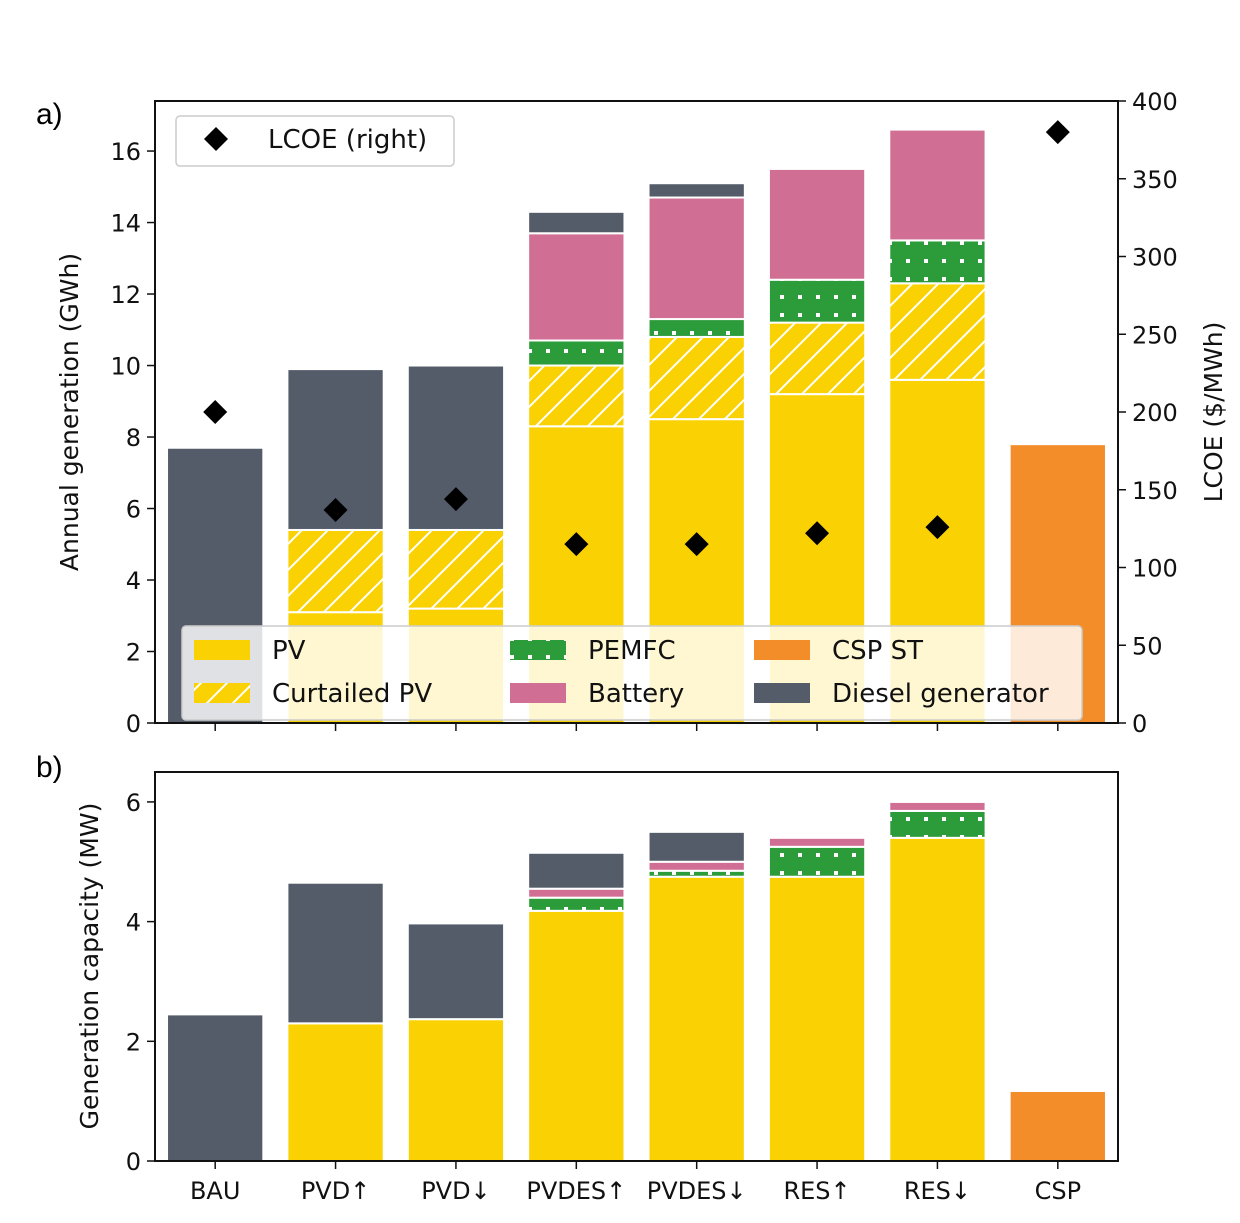  Describe the element at coordinates (222, 650) in the screenshot. I see `legend-swatch-pv` at that location.